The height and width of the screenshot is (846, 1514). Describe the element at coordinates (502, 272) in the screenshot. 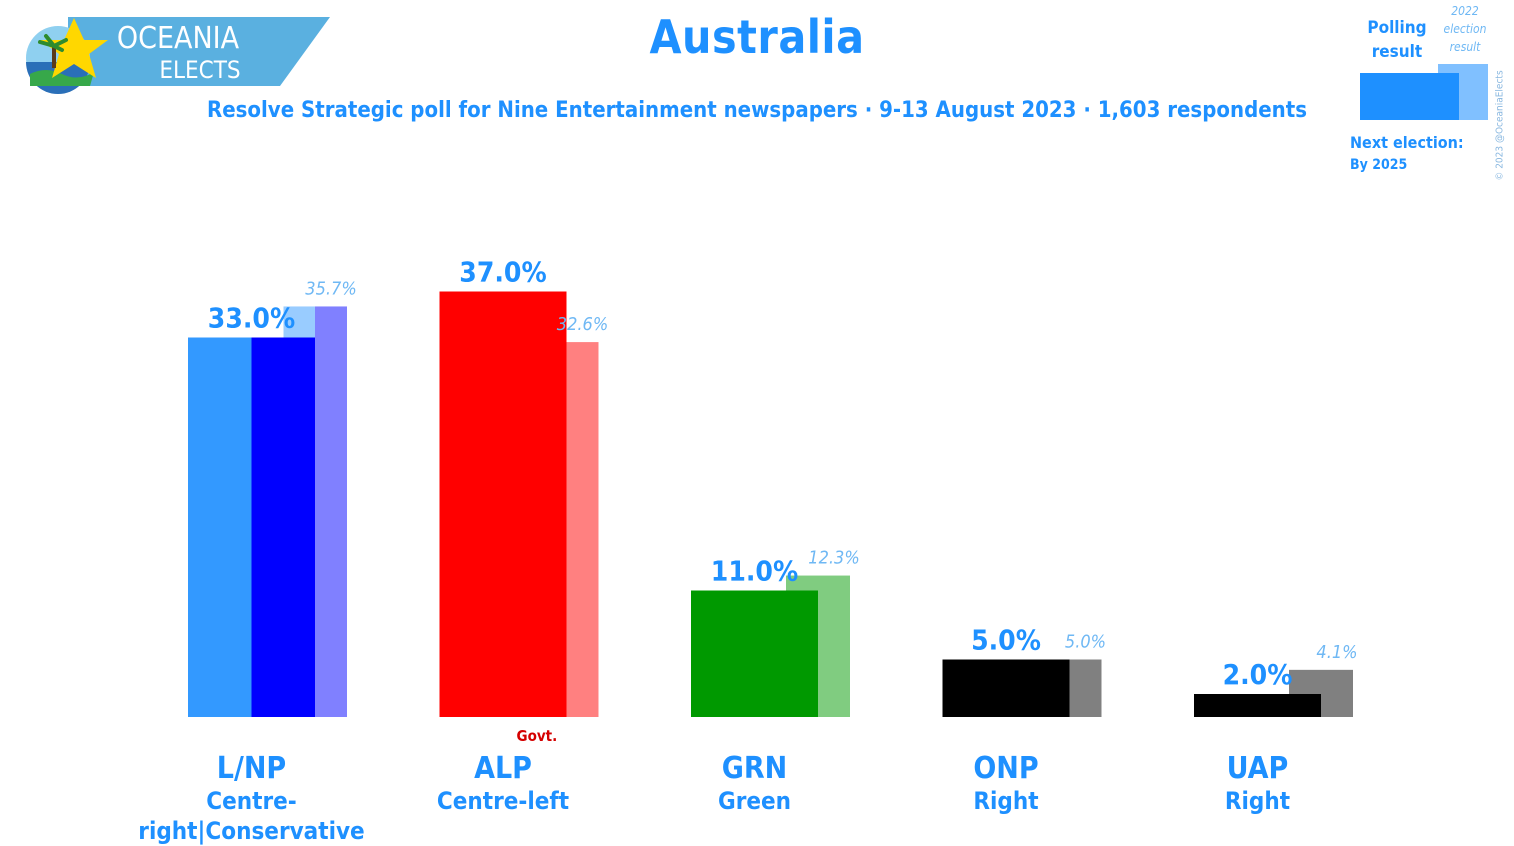

I see `poll-value-label: 37.0%` at that location.